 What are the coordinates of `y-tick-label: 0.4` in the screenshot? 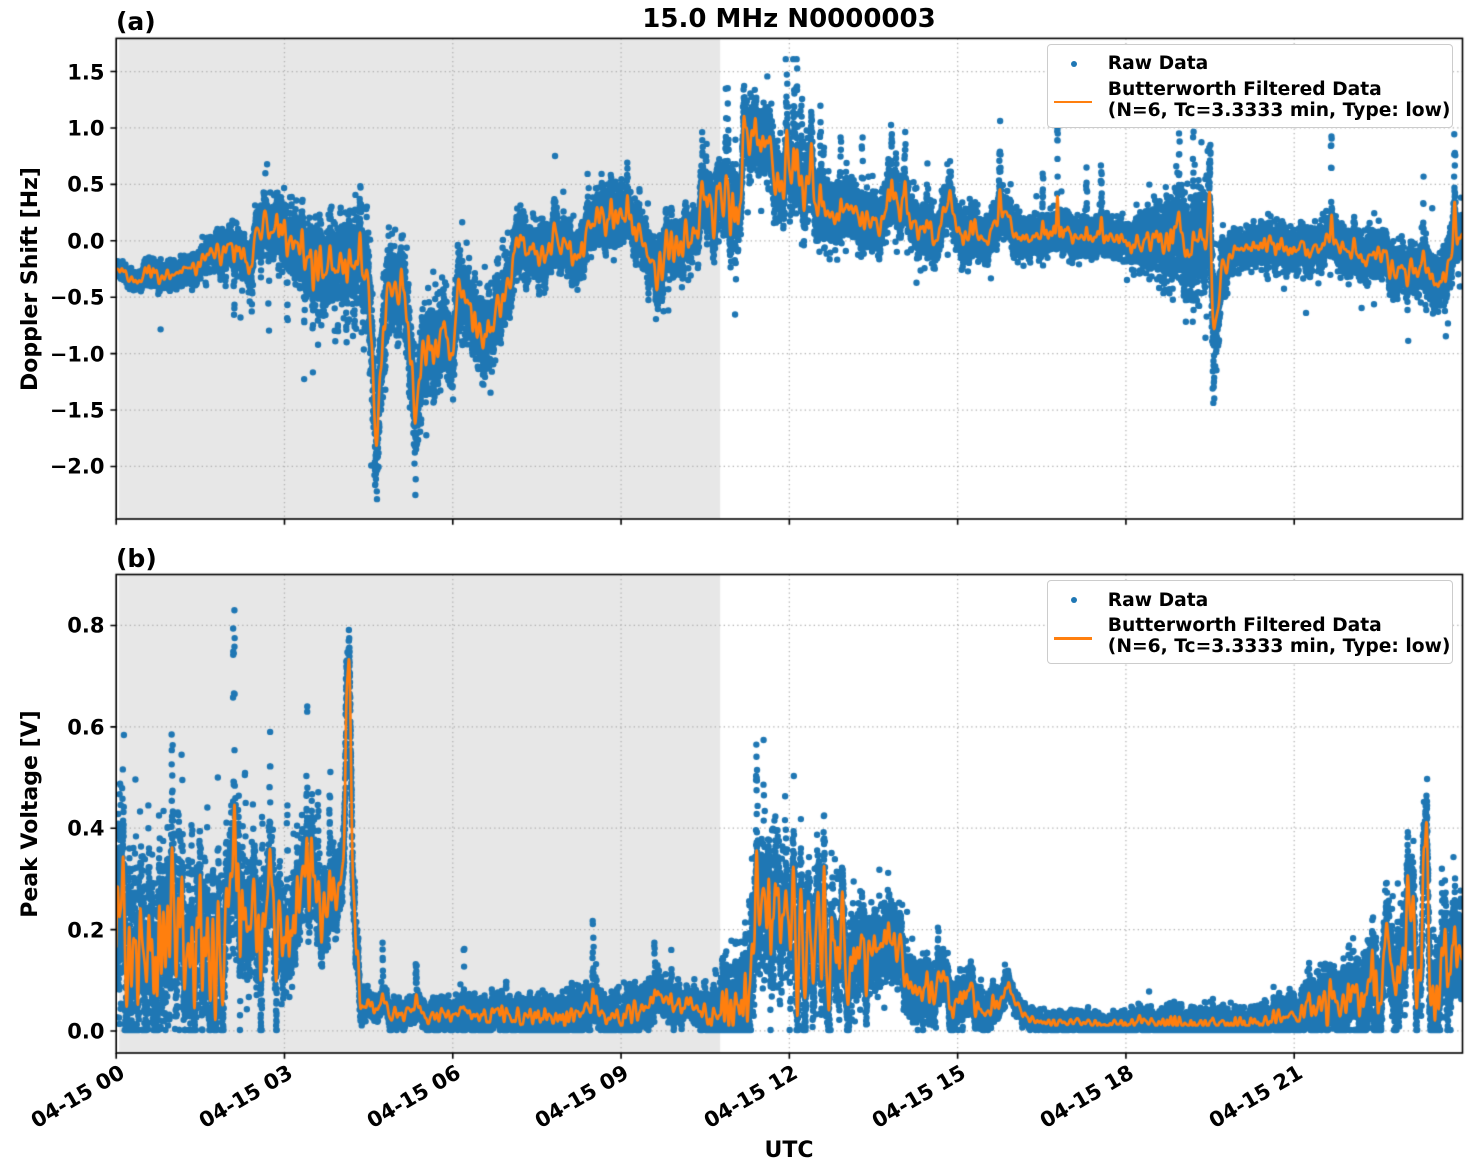 It's located at (86, 828).